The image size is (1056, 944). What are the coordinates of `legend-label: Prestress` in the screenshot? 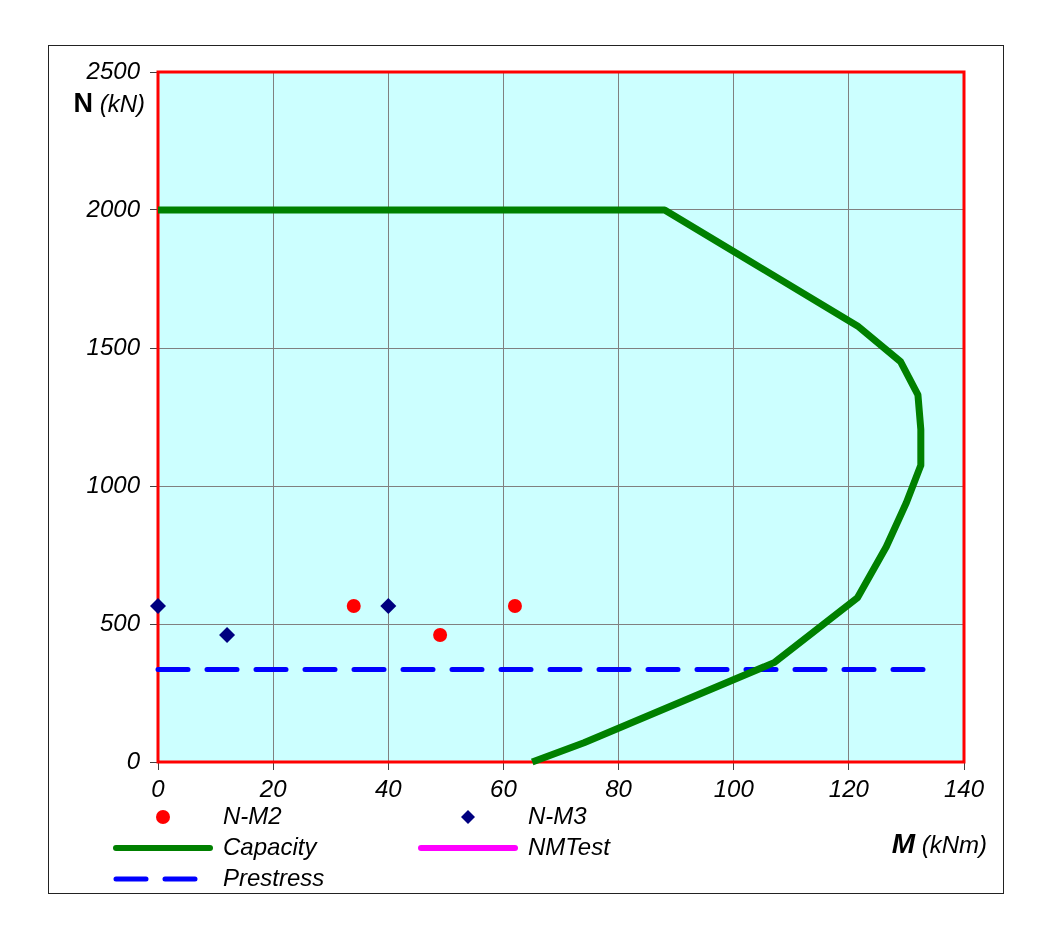 It's located at (274, 877).